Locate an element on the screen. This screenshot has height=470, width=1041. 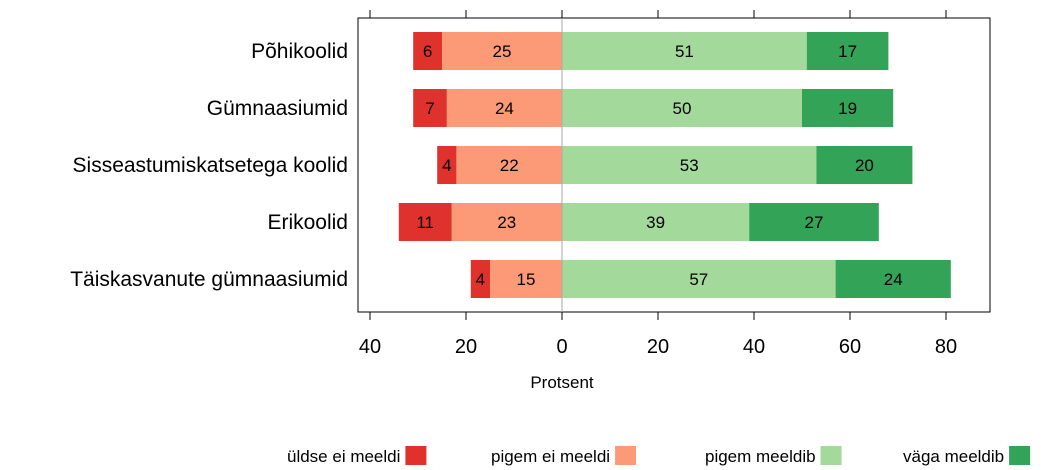
legend-label: pigem ei meeldi is located at coordinates (550, 456).